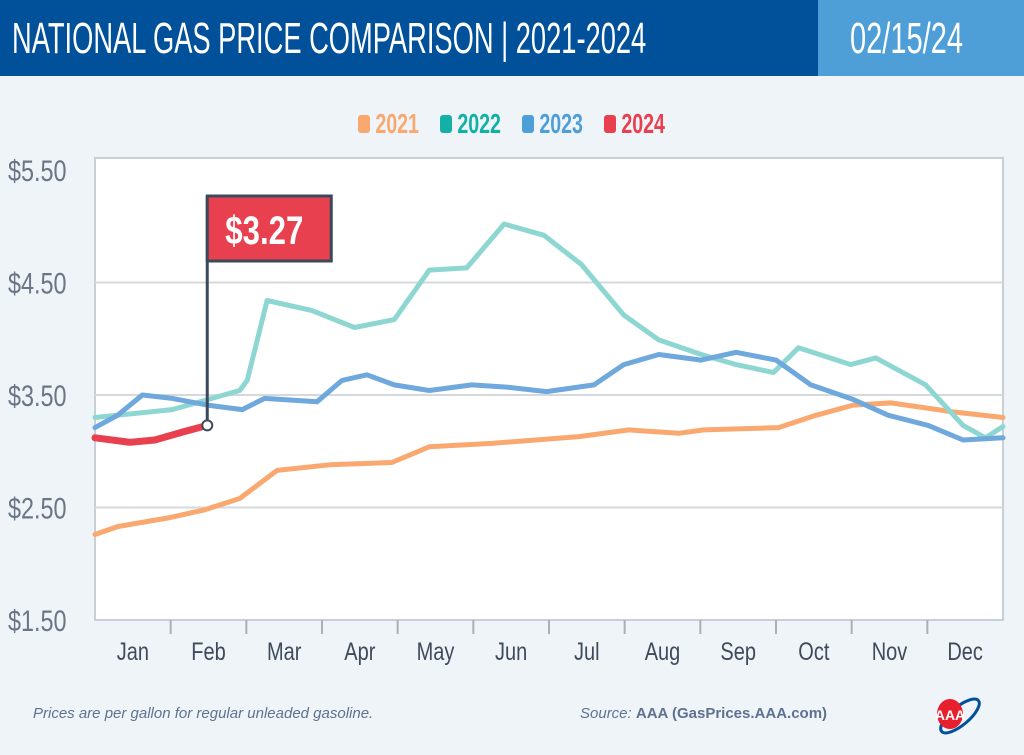 The height and width of the screenshot is (755, 1024). What do you see at coordinates (814, 652) in the screenshot?
I see `x-tick-label: Oct` at bounding box center [814, 652].